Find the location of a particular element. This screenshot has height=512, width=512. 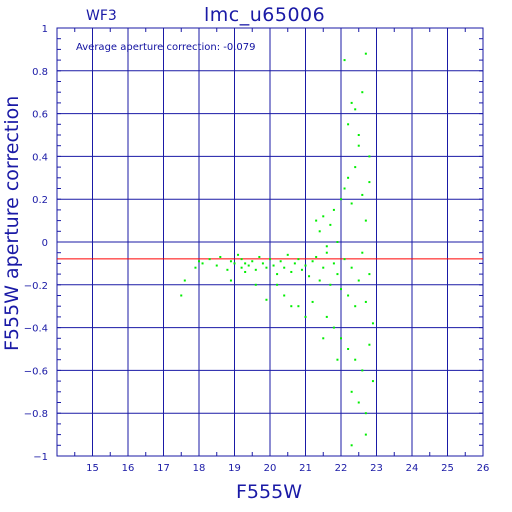

y-tick-label: 0.8 is located at coordinates (40, 72).